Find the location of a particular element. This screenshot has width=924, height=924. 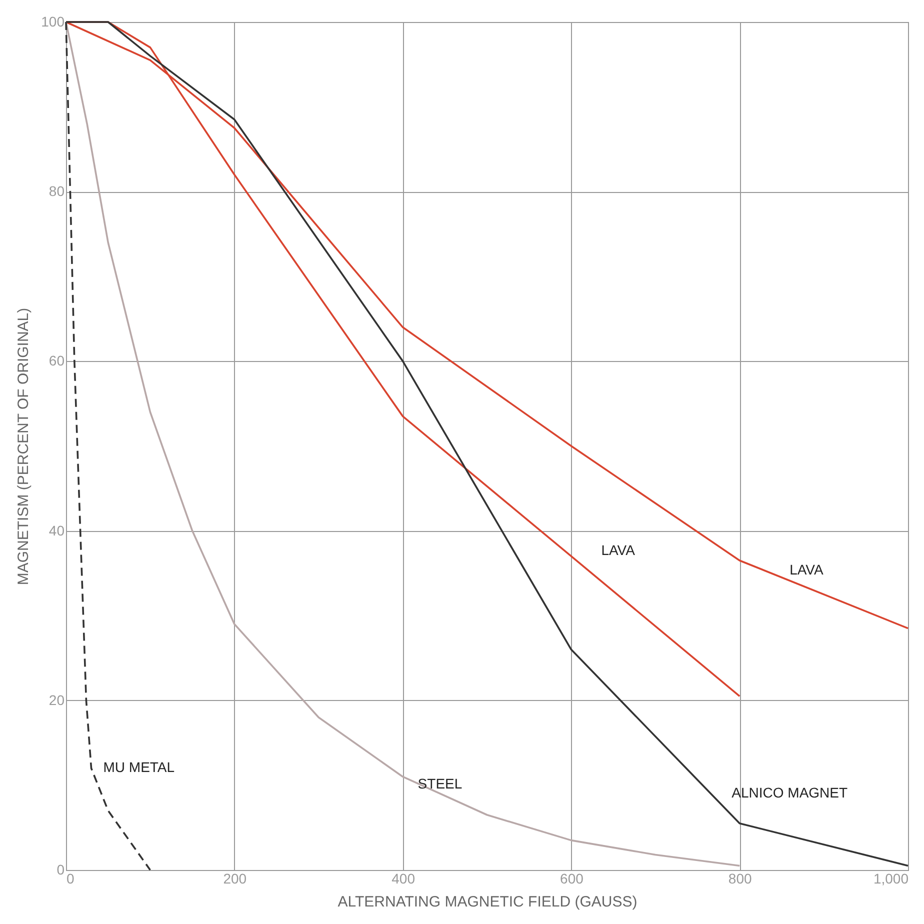

y-tick-label: 20 is located at coordinates (56, 700).